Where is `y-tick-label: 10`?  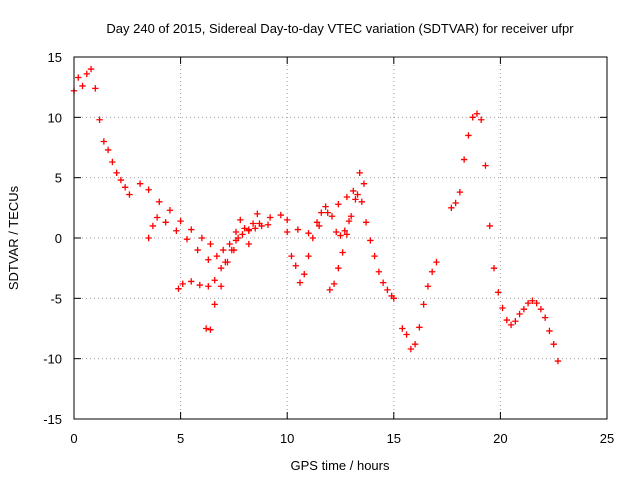 y-tick-label: 10 is located at coordinates (55, 117).